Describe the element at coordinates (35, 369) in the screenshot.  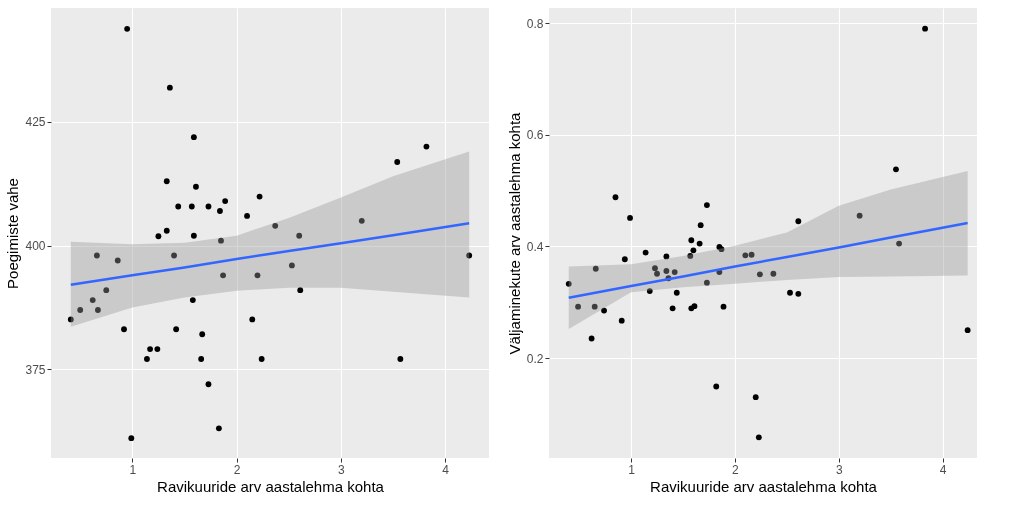
I see `y-tick-label: 375` at that location.